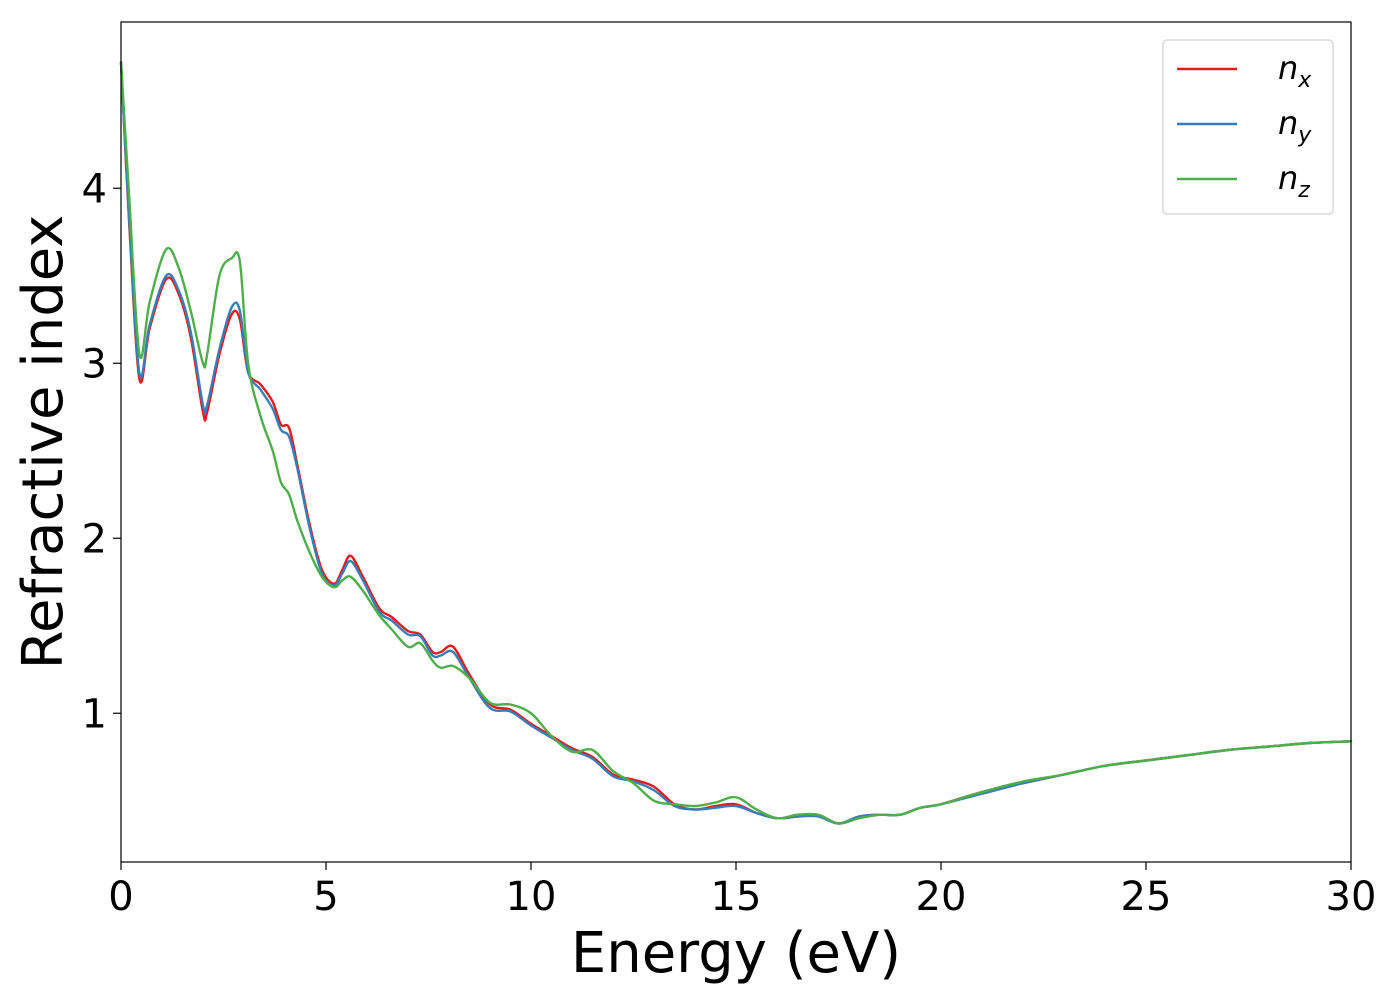  I want to click on legend-box, so click(1248, 127).